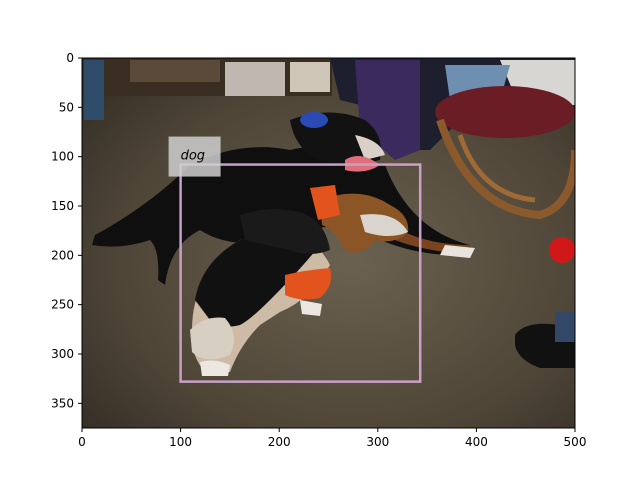 The image size is (640, 480). Describe the element at coordinates (180, 442) in the screenshot. I see `x-tick-label: 100` at that location.